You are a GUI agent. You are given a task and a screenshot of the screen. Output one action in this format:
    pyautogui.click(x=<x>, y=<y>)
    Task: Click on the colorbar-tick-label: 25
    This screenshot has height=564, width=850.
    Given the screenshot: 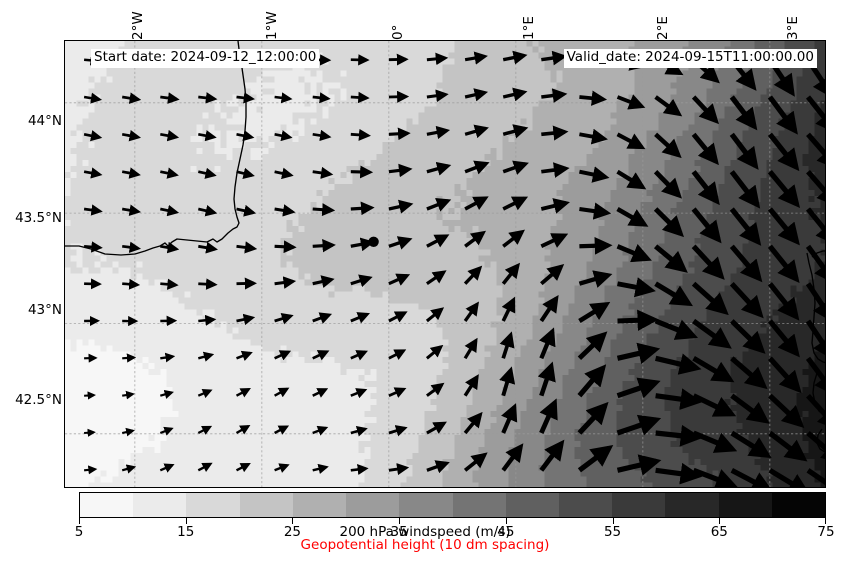 What is the action you would take?
    pyautogui.click(x=292, y=532)
    